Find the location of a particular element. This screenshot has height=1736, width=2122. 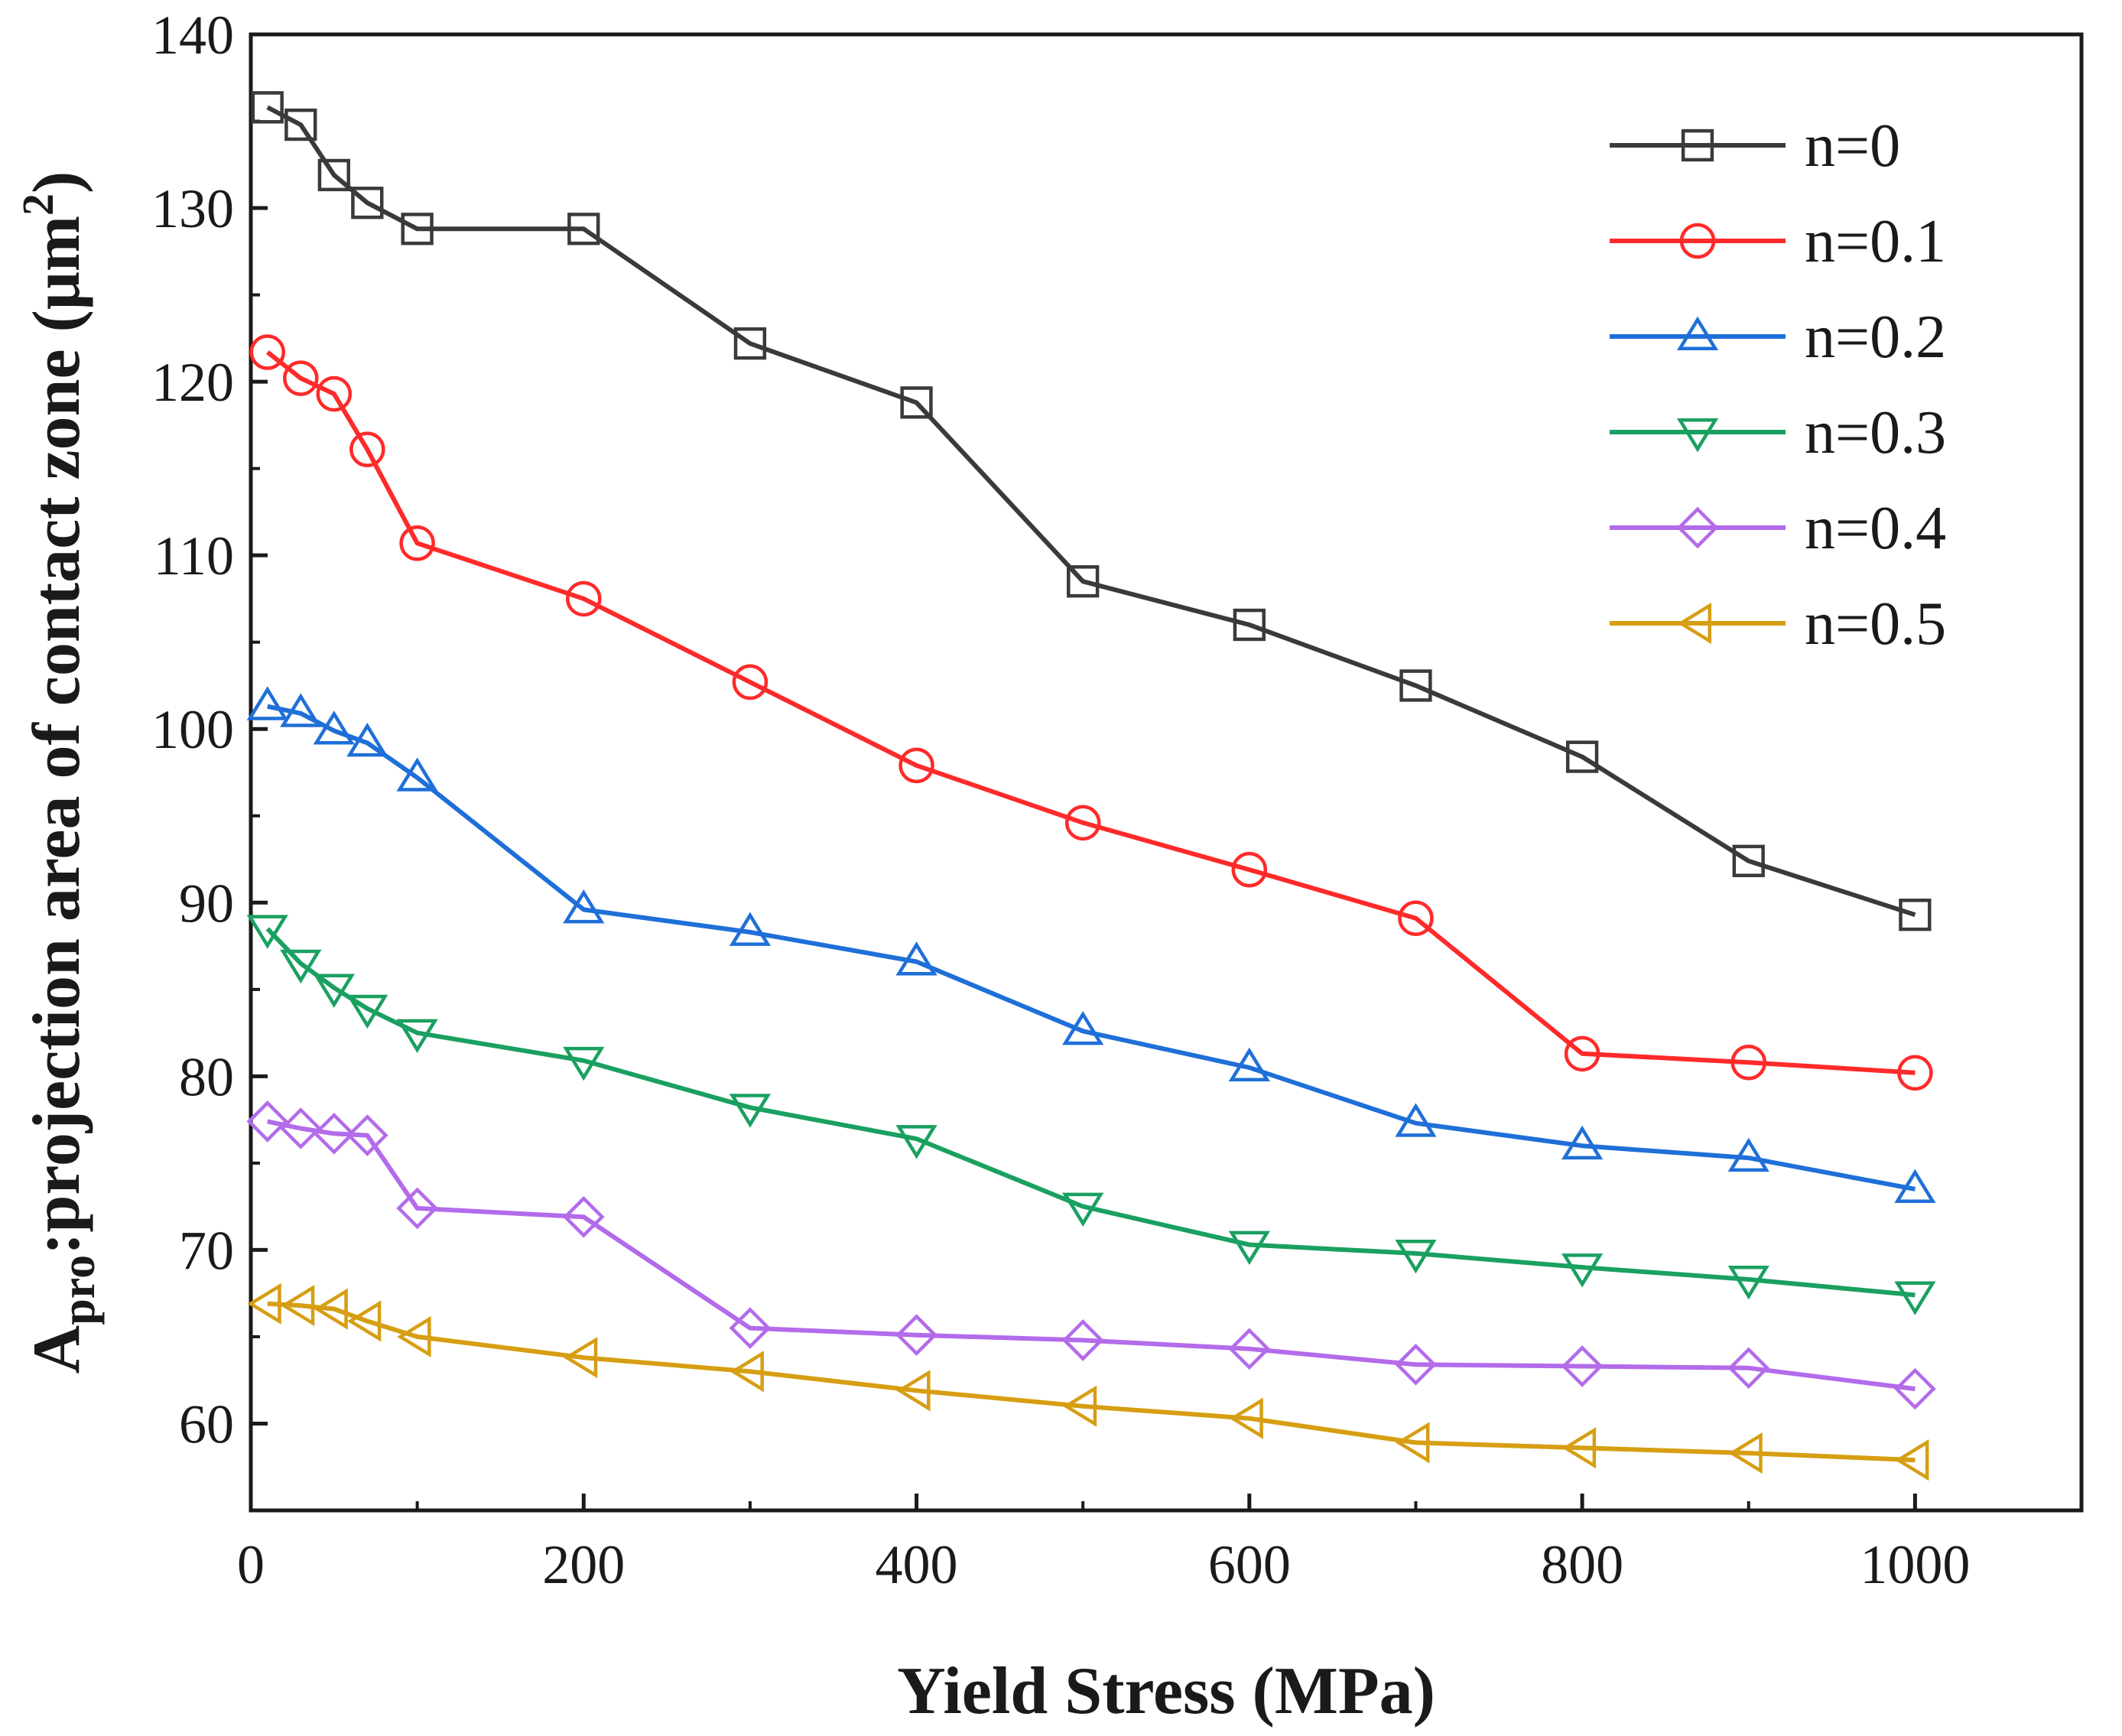

y-tick-label: 100 is located at coordinates (192, 729).